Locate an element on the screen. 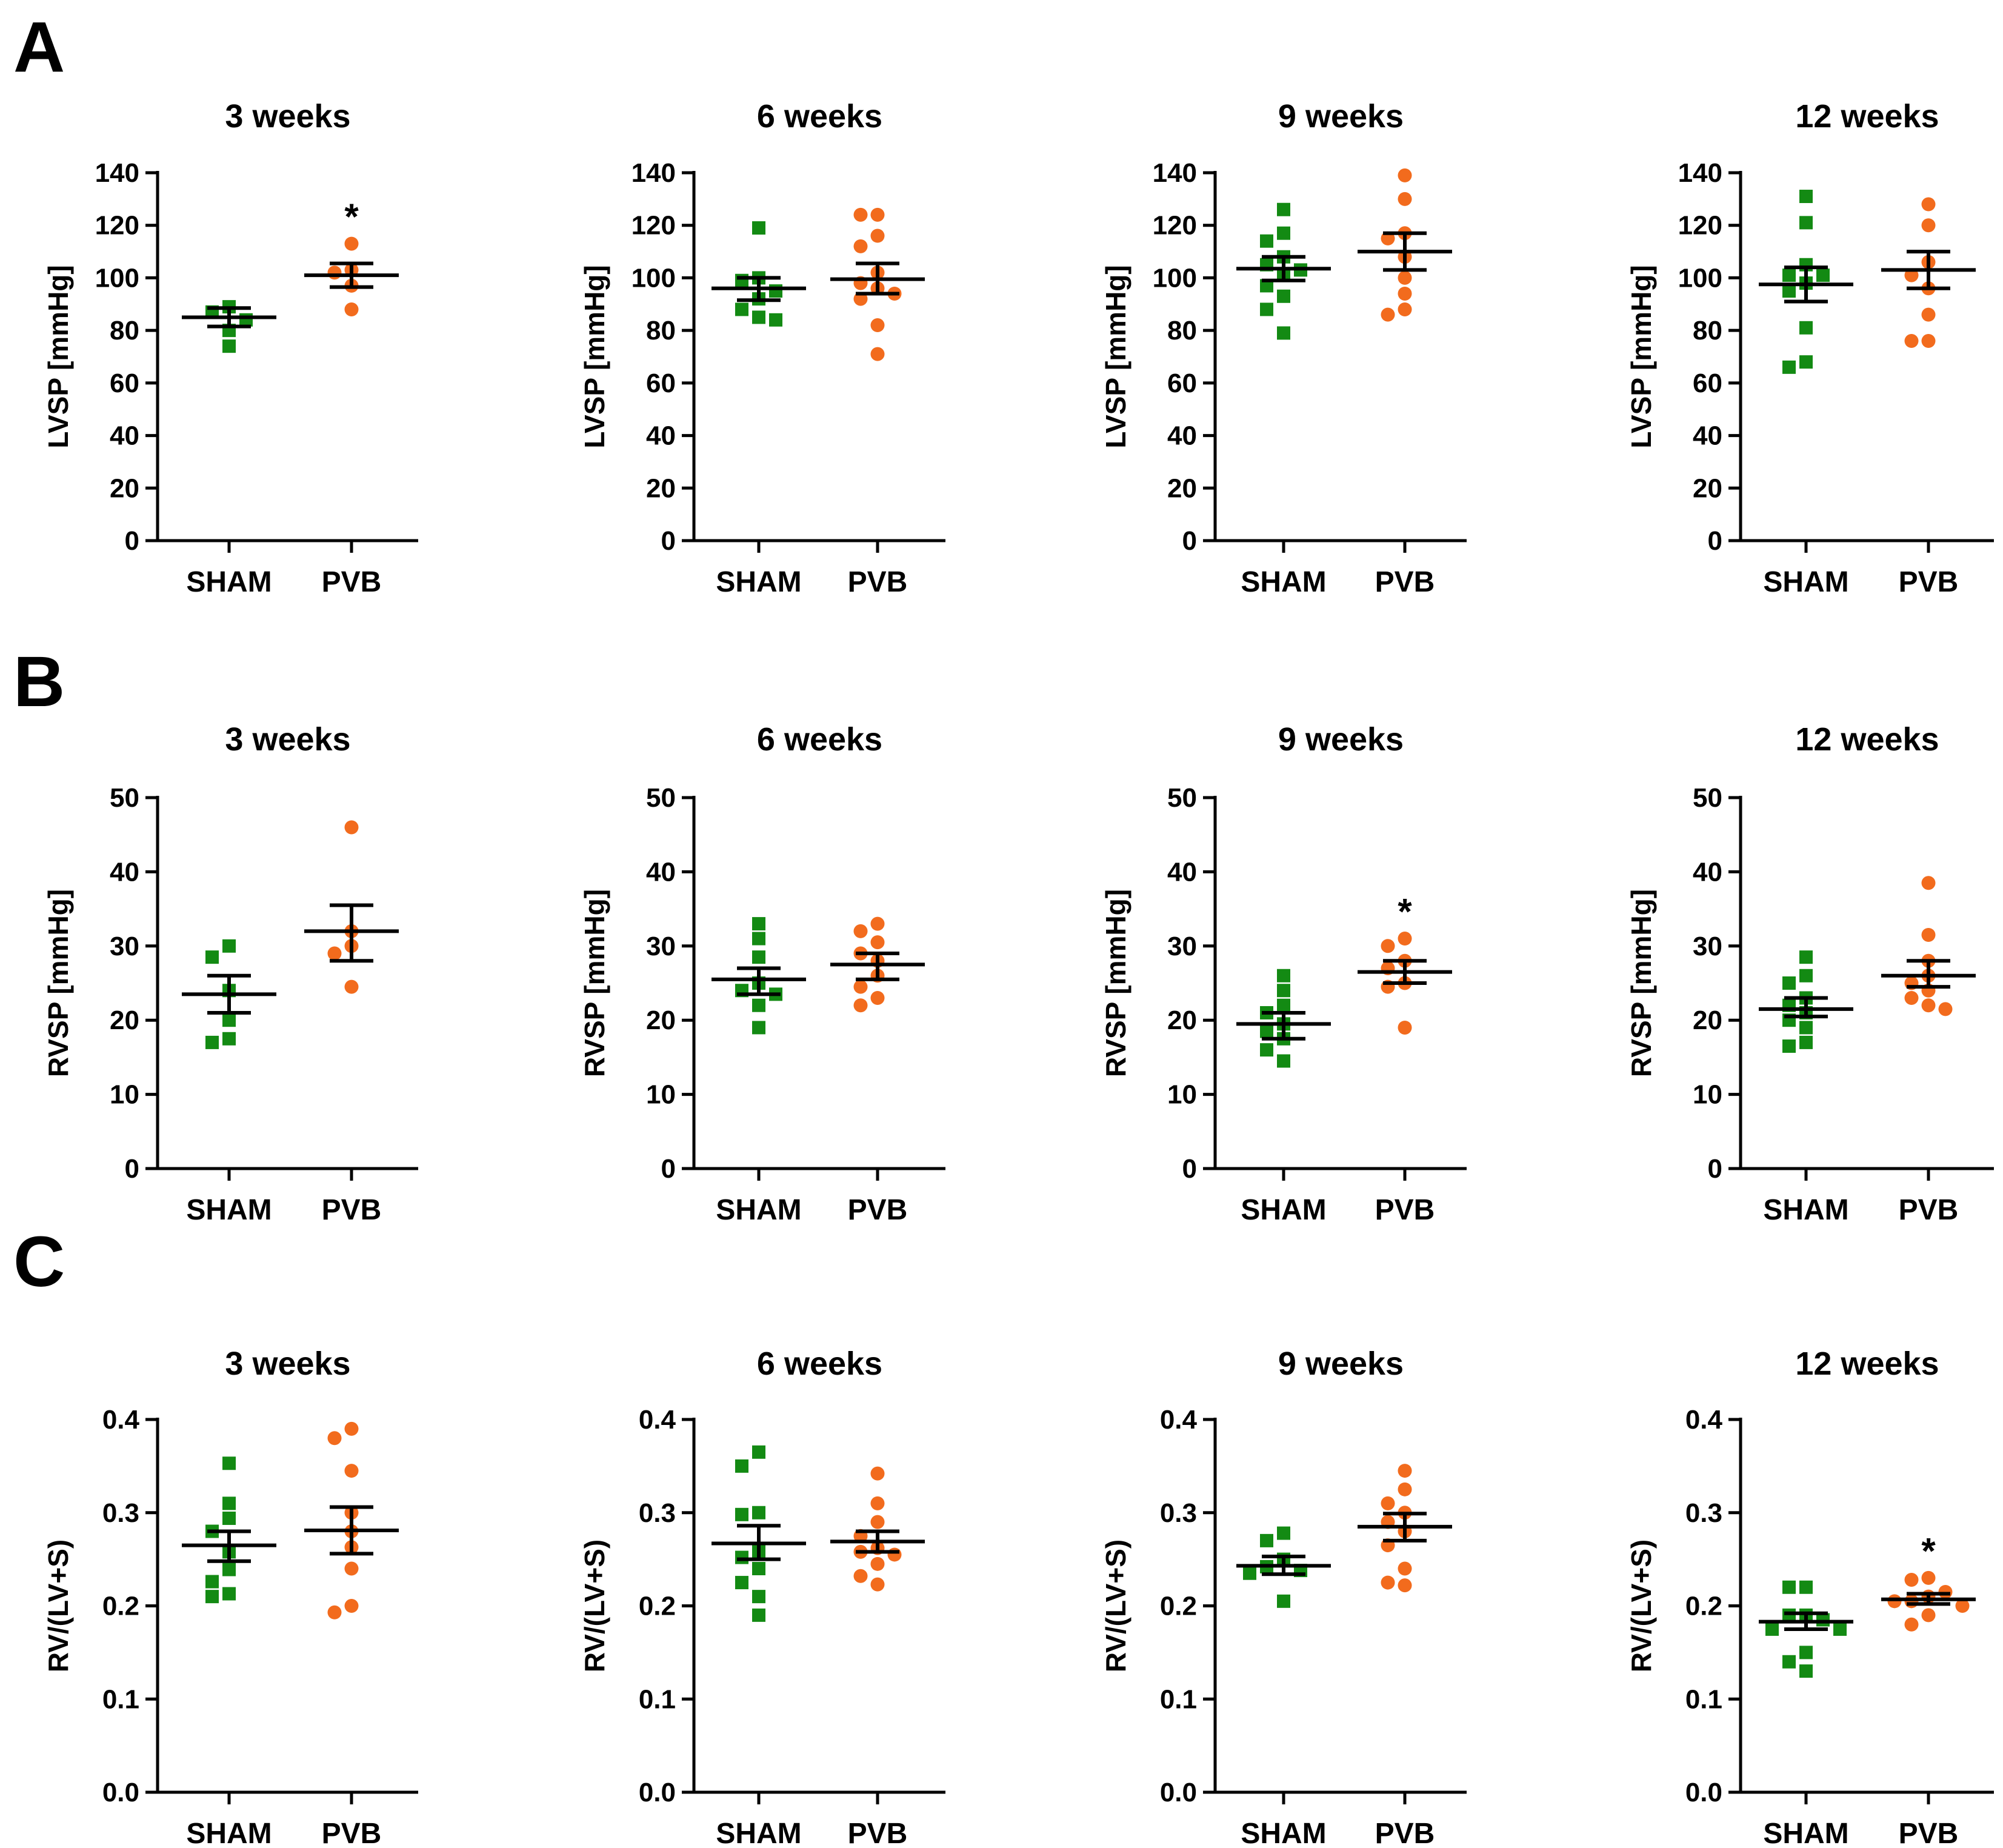 This screenshot has width=2003, height=1848. chart-a-2-category-label-sham: SHAM is located at coordinates (759, 582).